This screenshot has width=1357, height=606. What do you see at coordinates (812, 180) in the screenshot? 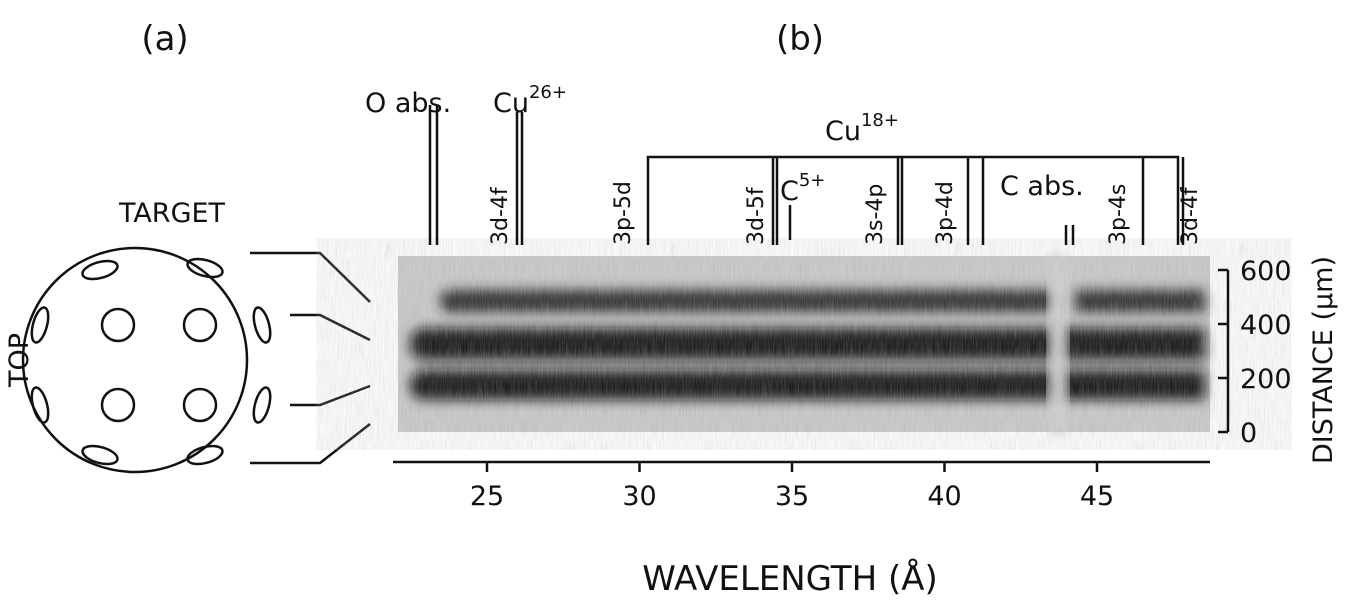
I see `charge: 5+` at bounding box center [812, 180].